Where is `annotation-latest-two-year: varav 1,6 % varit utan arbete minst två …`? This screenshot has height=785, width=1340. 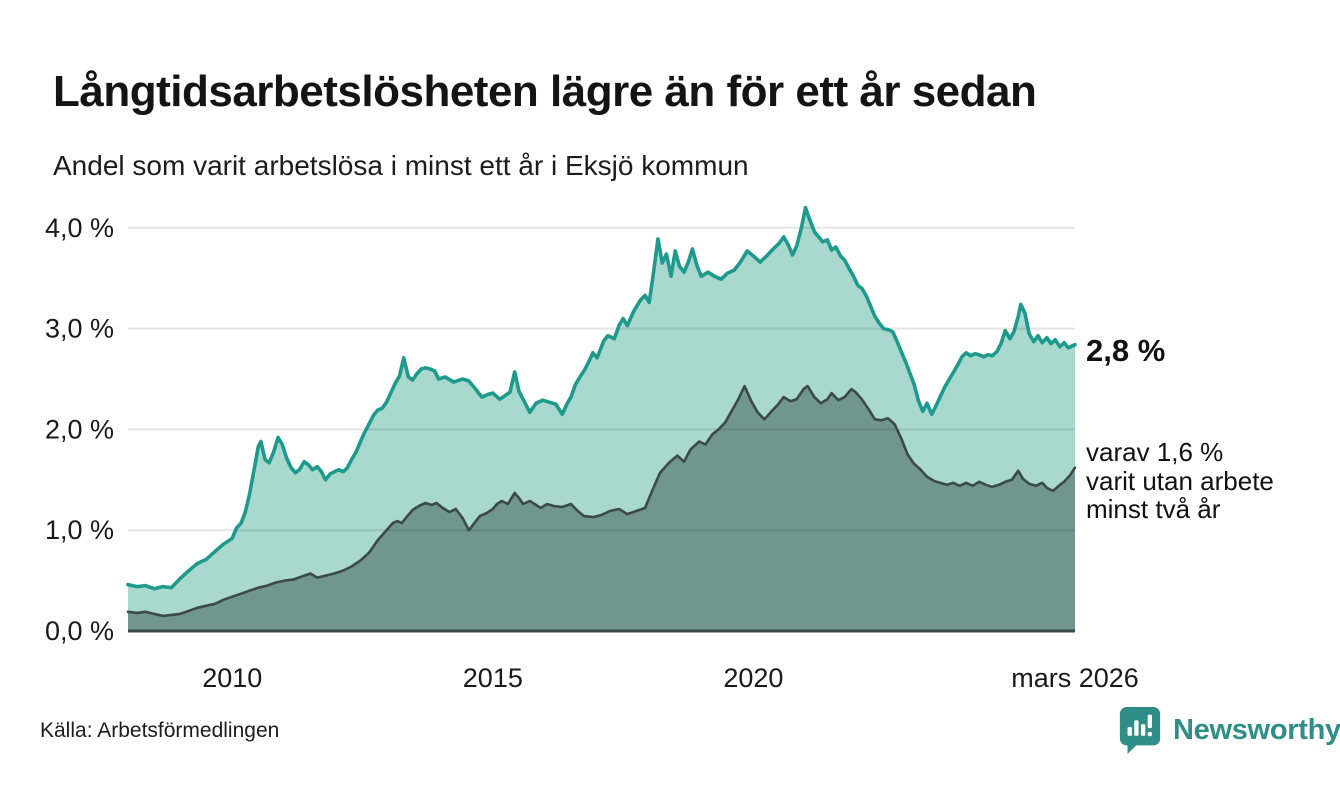
annotation-latest-two-year: varav 1,6 % varit utan arbete minst två … is located at coordinates (1180, 481).